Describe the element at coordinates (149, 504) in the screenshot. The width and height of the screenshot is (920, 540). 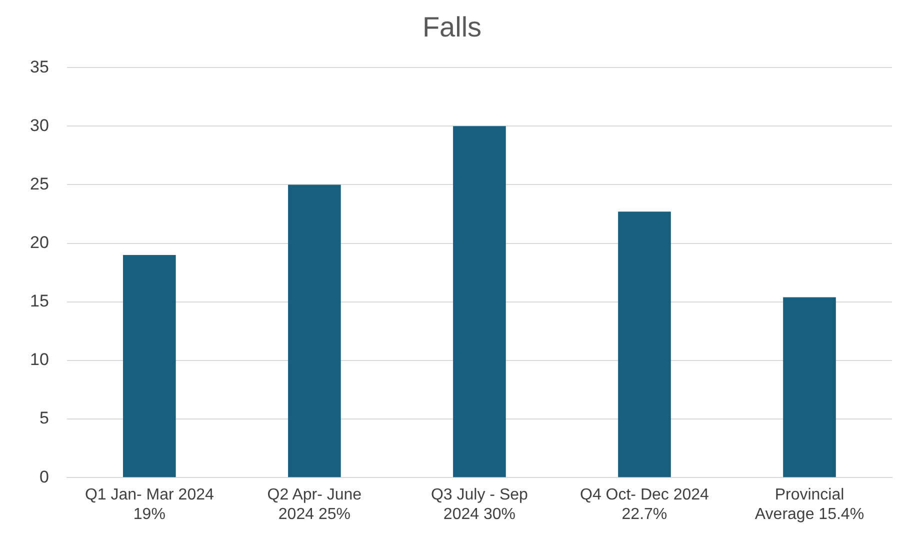
I see `x-tick-label: Q1 Jan- Mar 2024 19%` at that location.